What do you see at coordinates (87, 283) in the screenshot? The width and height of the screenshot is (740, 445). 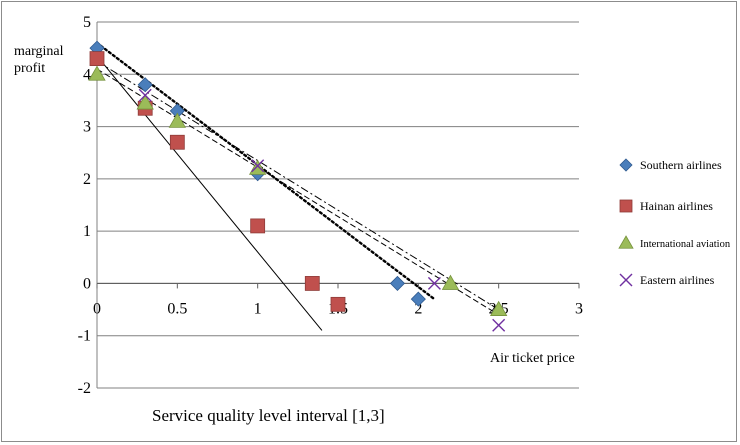 I see `y-tick-label: 0` at bounding box center [87, 283].